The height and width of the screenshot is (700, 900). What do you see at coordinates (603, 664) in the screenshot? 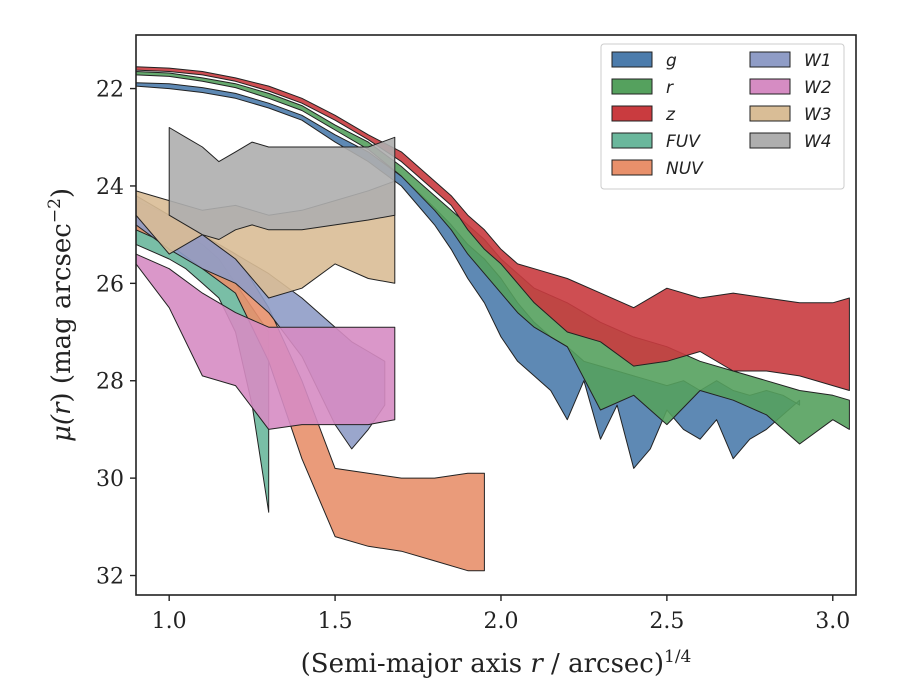
I see `x-axis-label-rest: / arcsec)` at bounding box center [603, 664].